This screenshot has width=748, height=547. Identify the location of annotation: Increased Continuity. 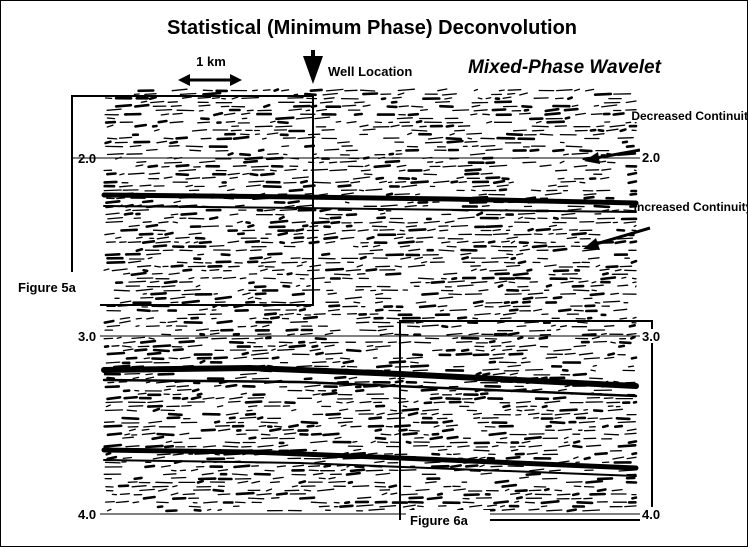
(691, 207).